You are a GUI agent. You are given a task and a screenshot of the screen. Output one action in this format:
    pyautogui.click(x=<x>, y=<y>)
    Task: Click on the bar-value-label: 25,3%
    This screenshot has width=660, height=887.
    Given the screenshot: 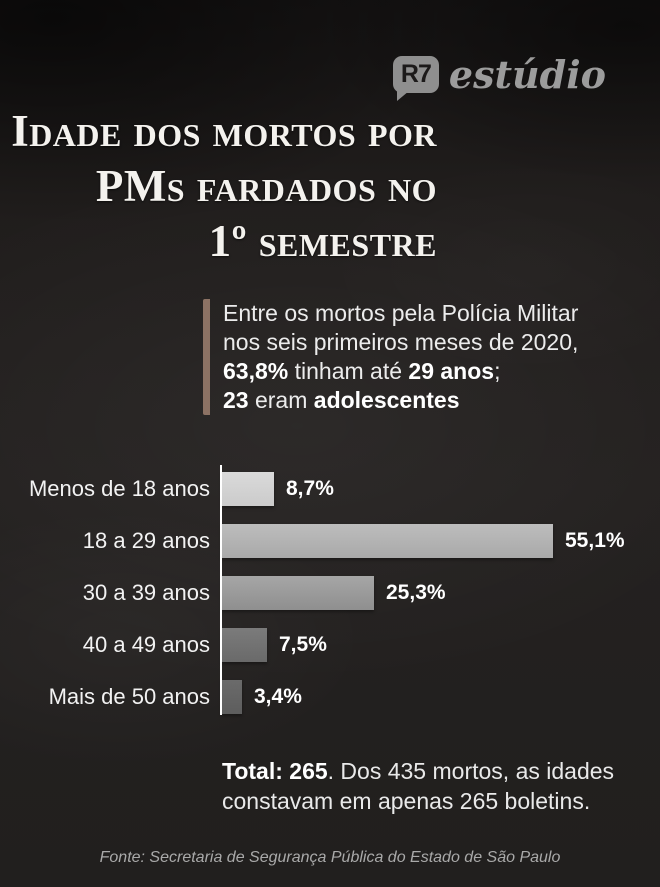 What is the action you would take?
    pyautogui.click(x=416, y=592)
    